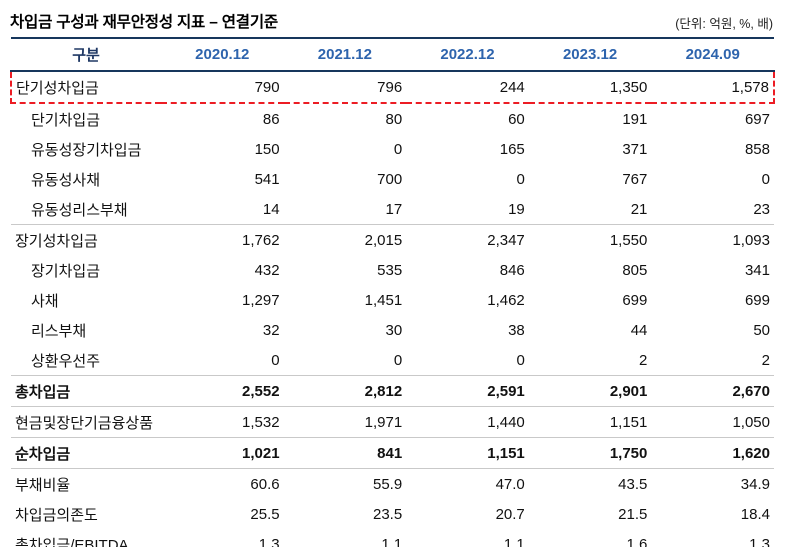 The height and width of the screenshot is (547, 785). What do you see at coordinates (757, 119) in the screenshot?
I see `cell-value: 697` at bounding box center [757, 119].